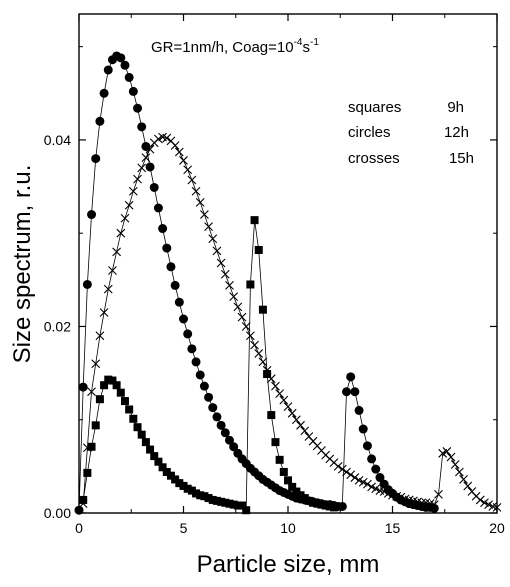 This screenshot has width=510, height=587. What do you see at coordinates (235, 46) in the screenshot?
I see `parameters-annotation: GR=1nm/h, Coag=10-4s-1` at bounding box center [235, 46].